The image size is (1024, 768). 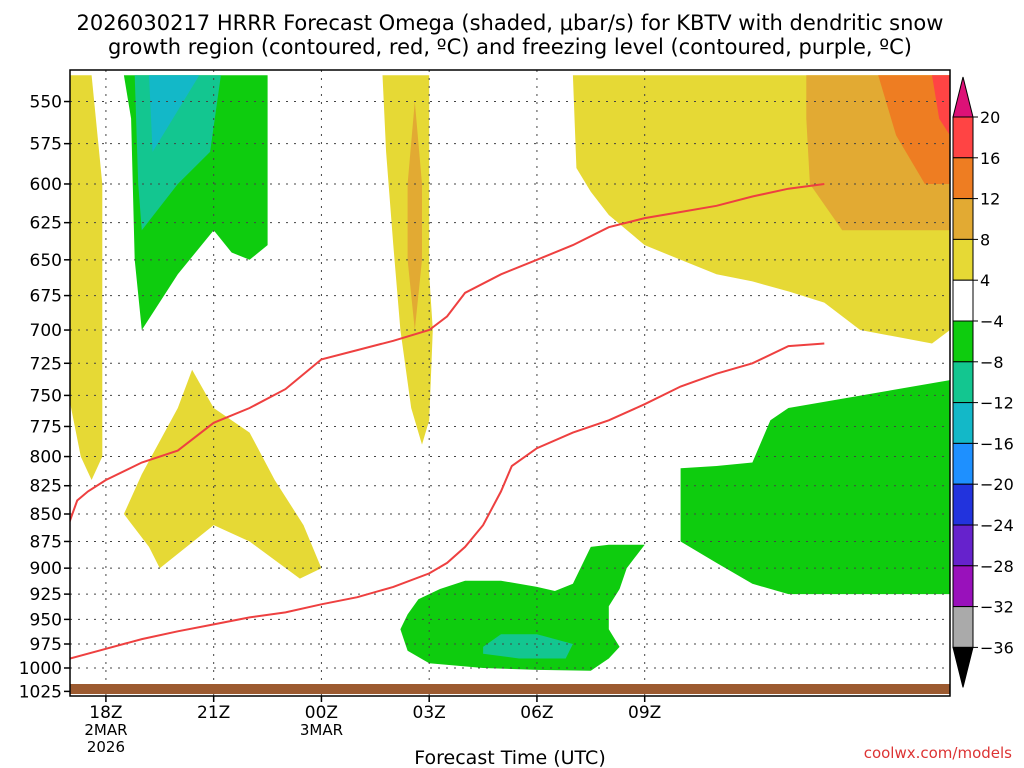 I want to click on y-tick-label: 1025, so click(x=40, y=692).